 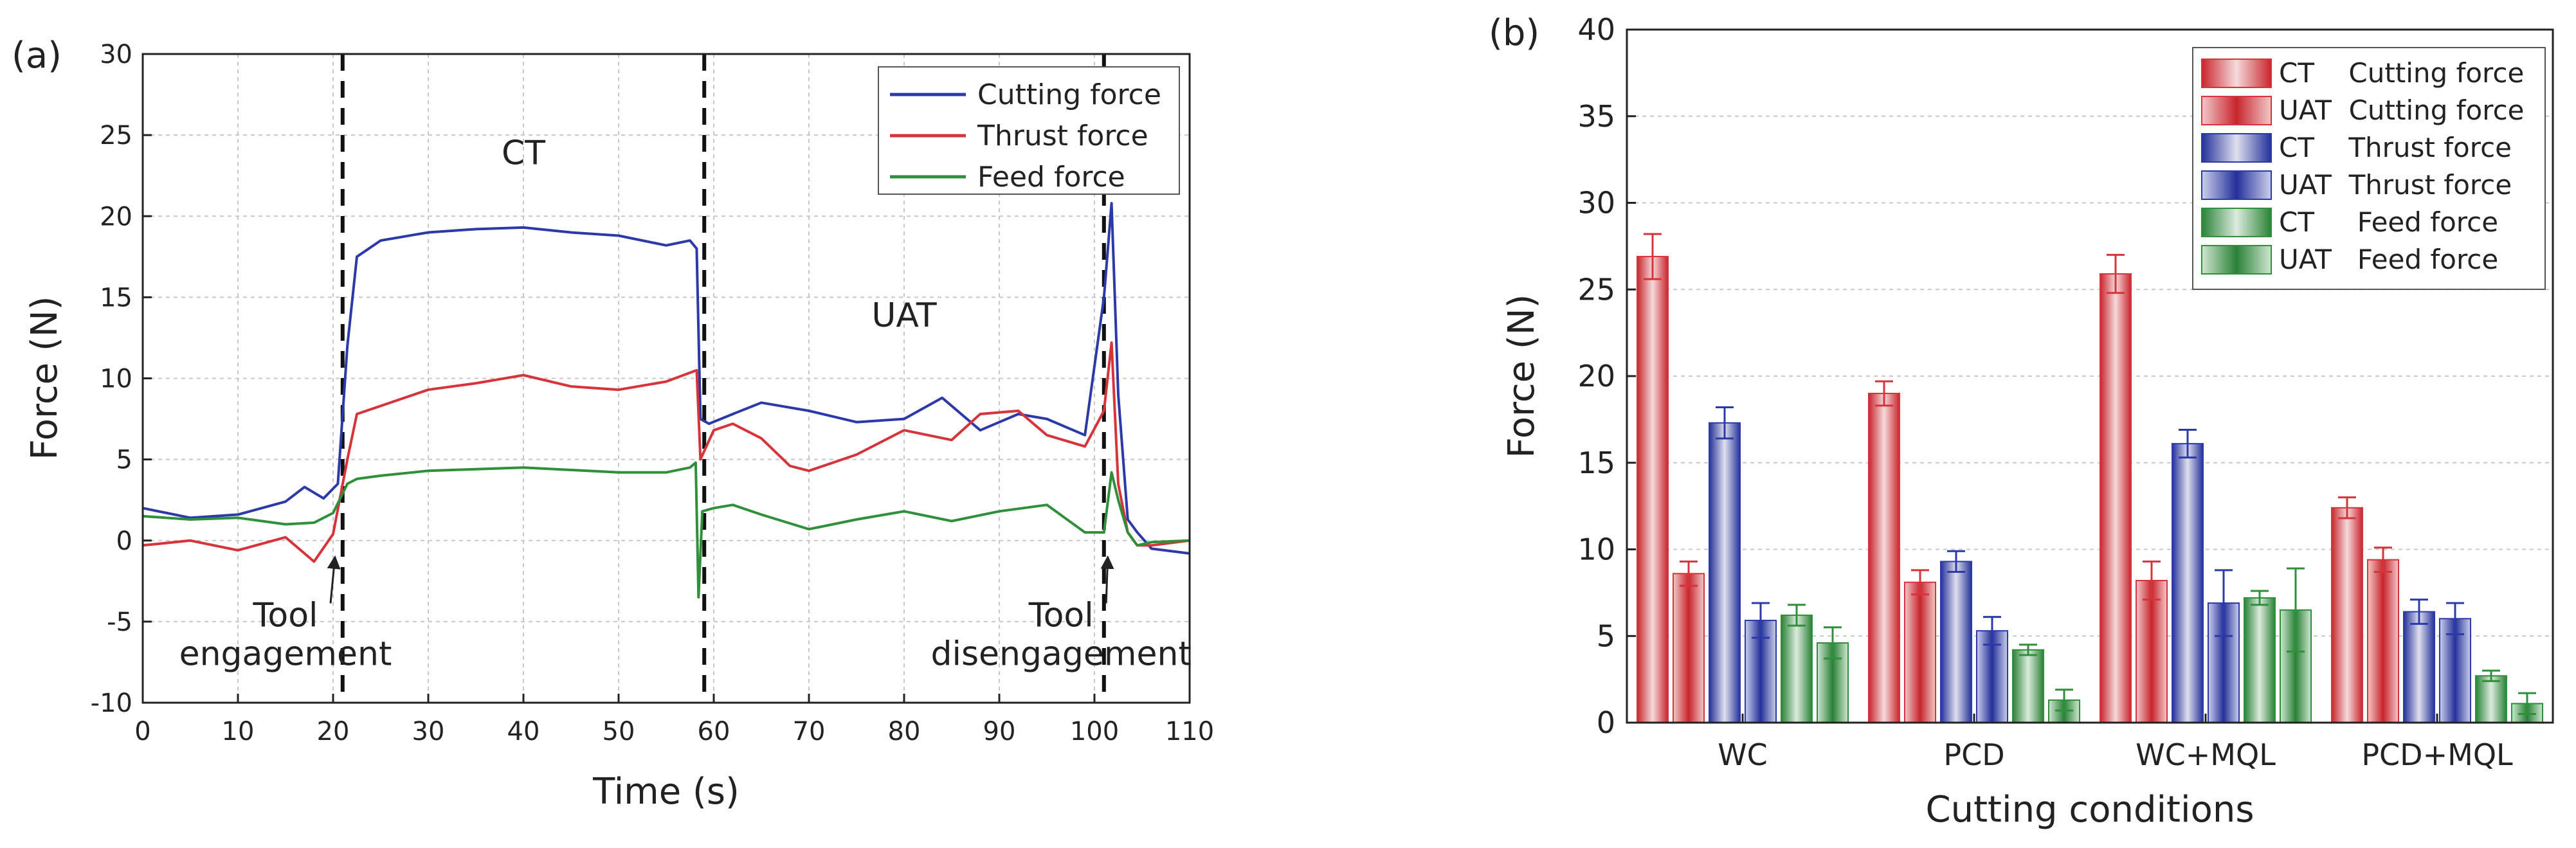 What do you see at coordinates (111, 703) in the screenshot?
I see `y-tick-label: -10` at bounding box center [111, 703].